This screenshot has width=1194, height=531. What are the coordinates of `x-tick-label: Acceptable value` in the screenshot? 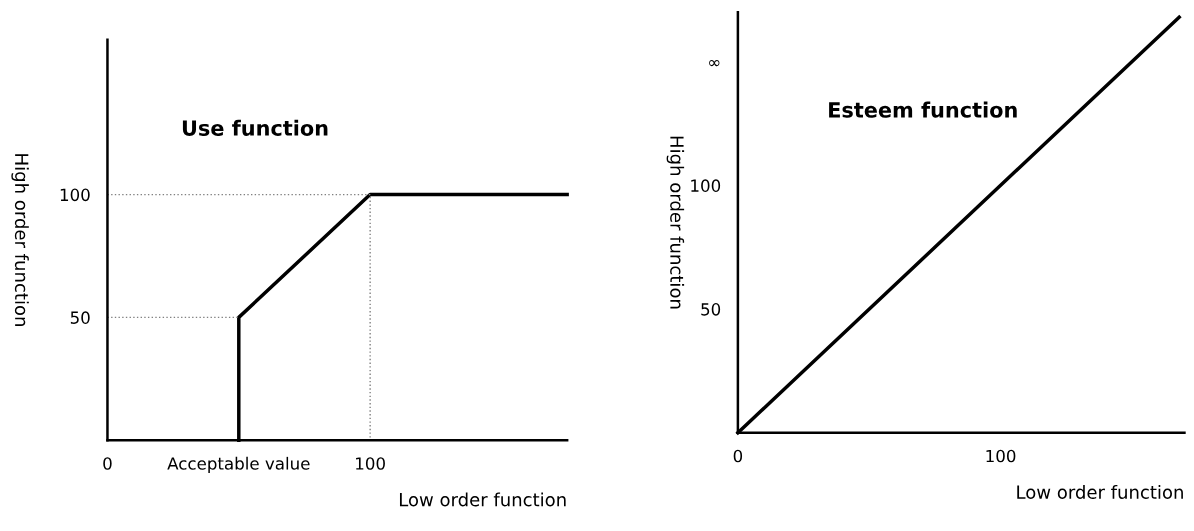 It's located at (238, 464).